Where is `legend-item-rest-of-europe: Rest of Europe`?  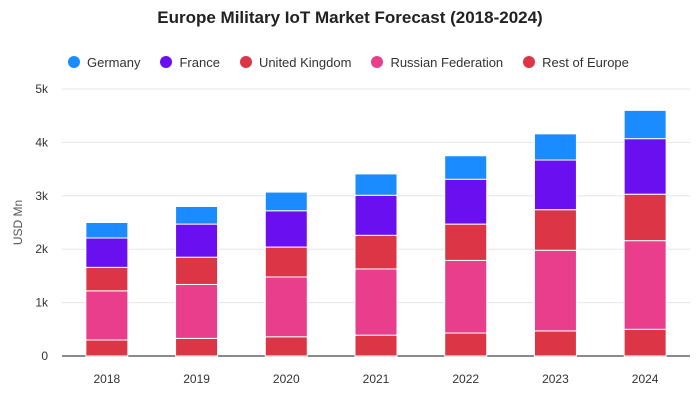 legend-item-rest-of-europe: Rest of Europe is located at coordinates (576, 62).